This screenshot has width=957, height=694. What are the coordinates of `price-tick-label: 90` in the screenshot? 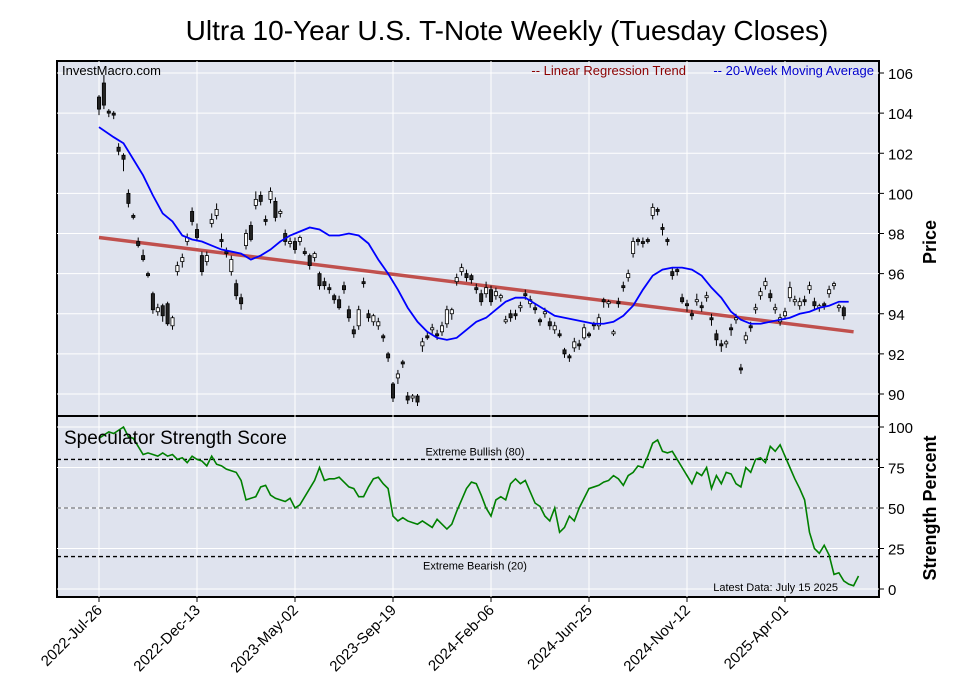 It's located at (896, 395).